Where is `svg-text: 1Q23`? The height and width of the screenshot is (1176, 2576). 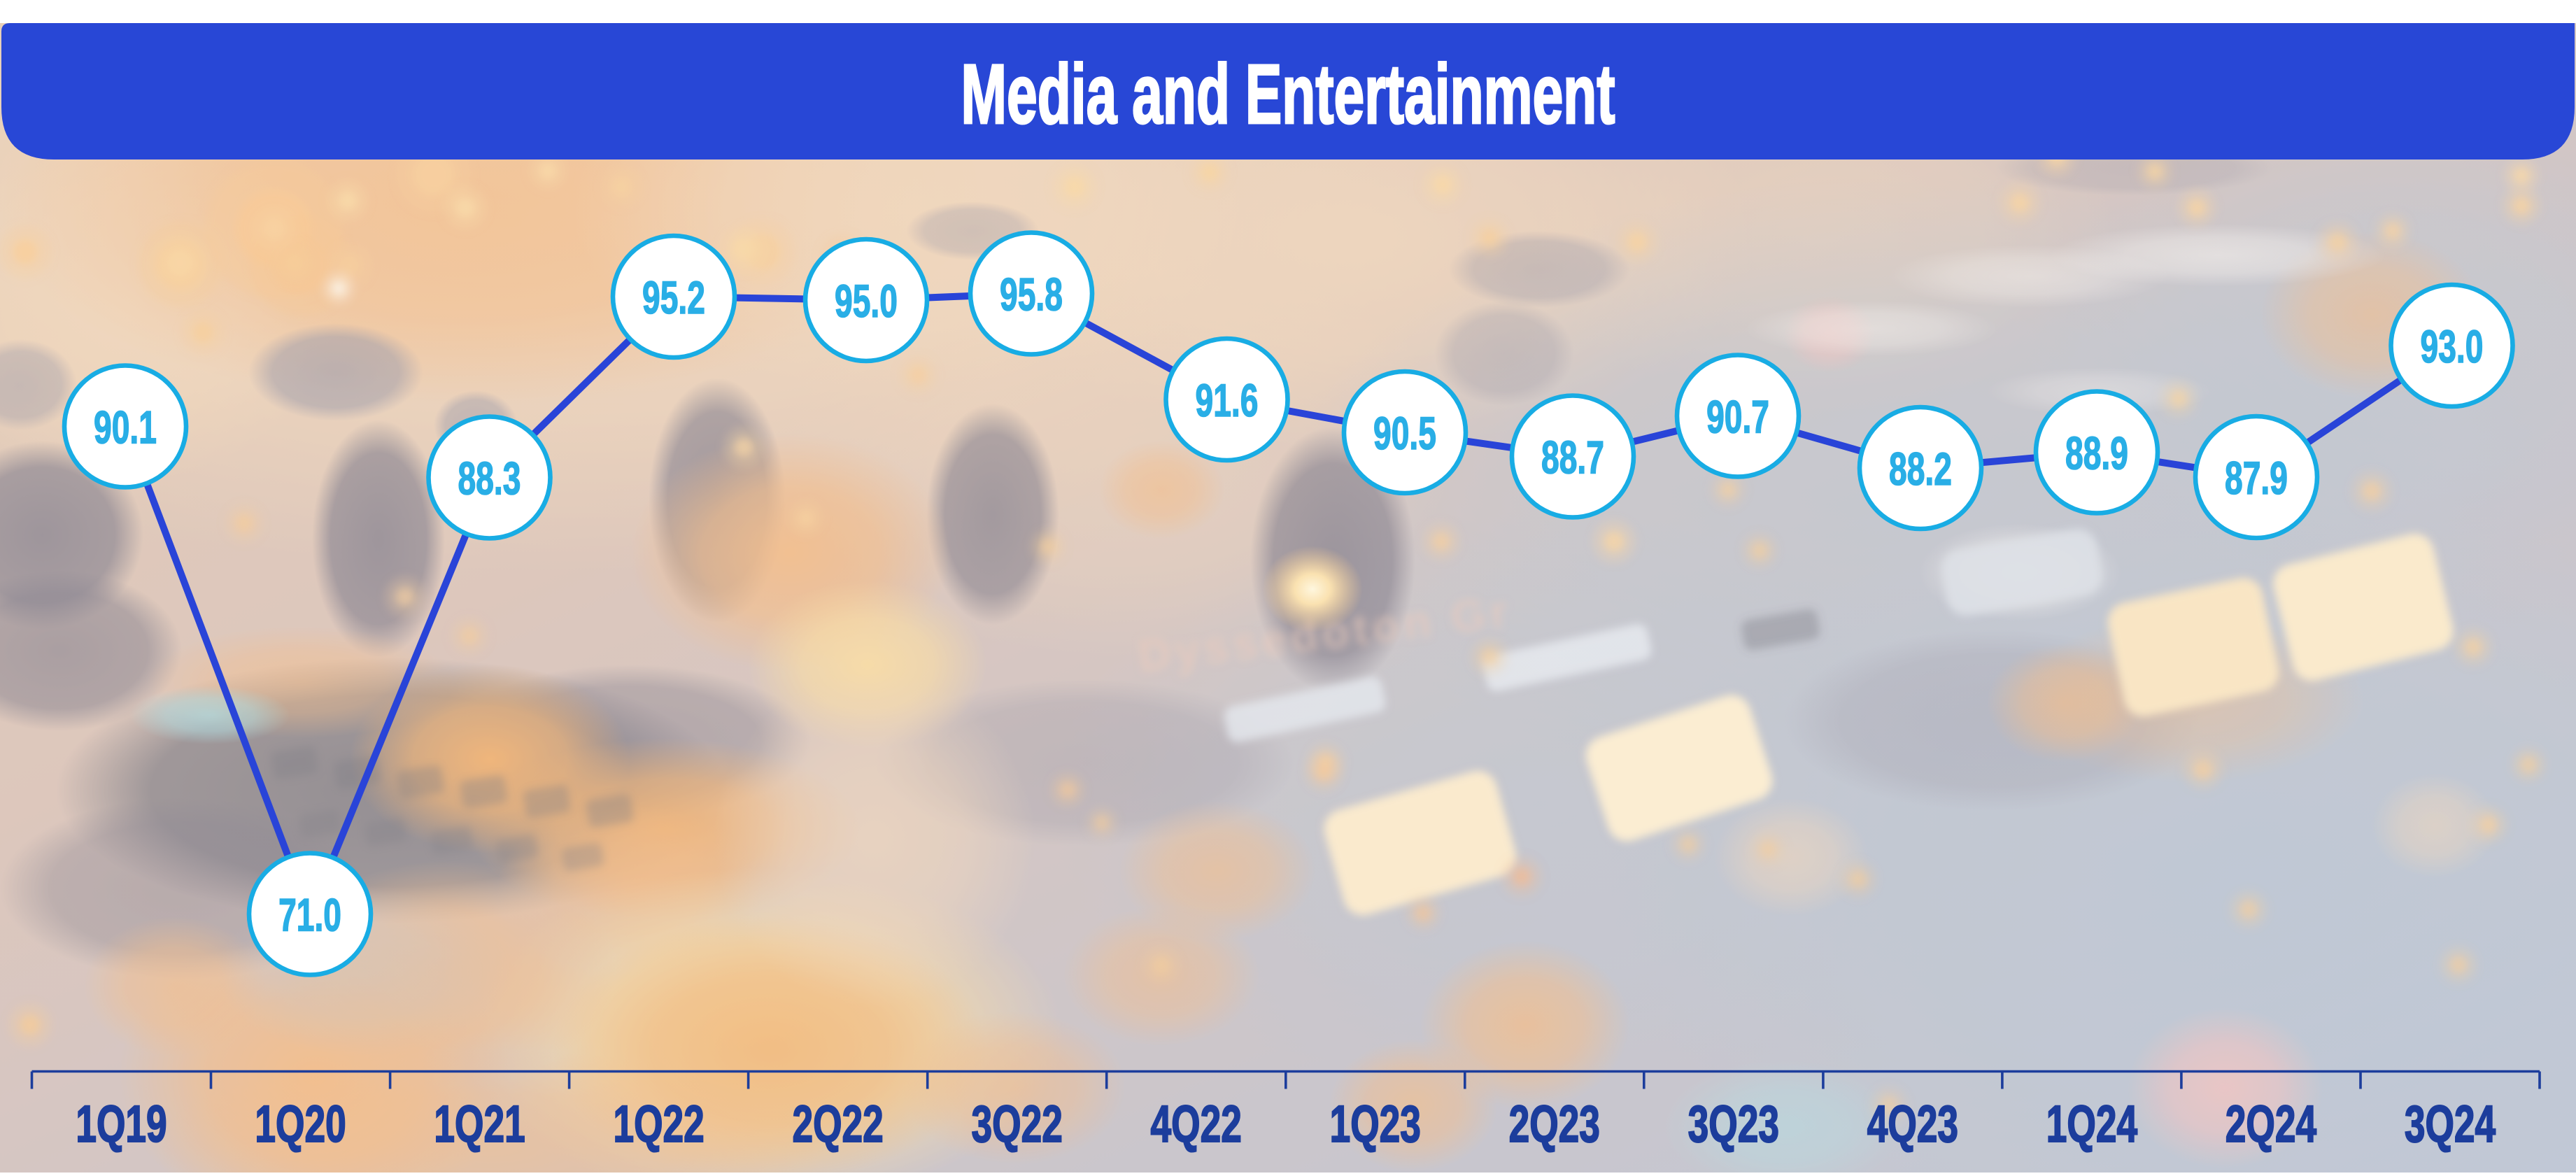
svg-text: 1Q23 is located at coordinates (1375, 1124).